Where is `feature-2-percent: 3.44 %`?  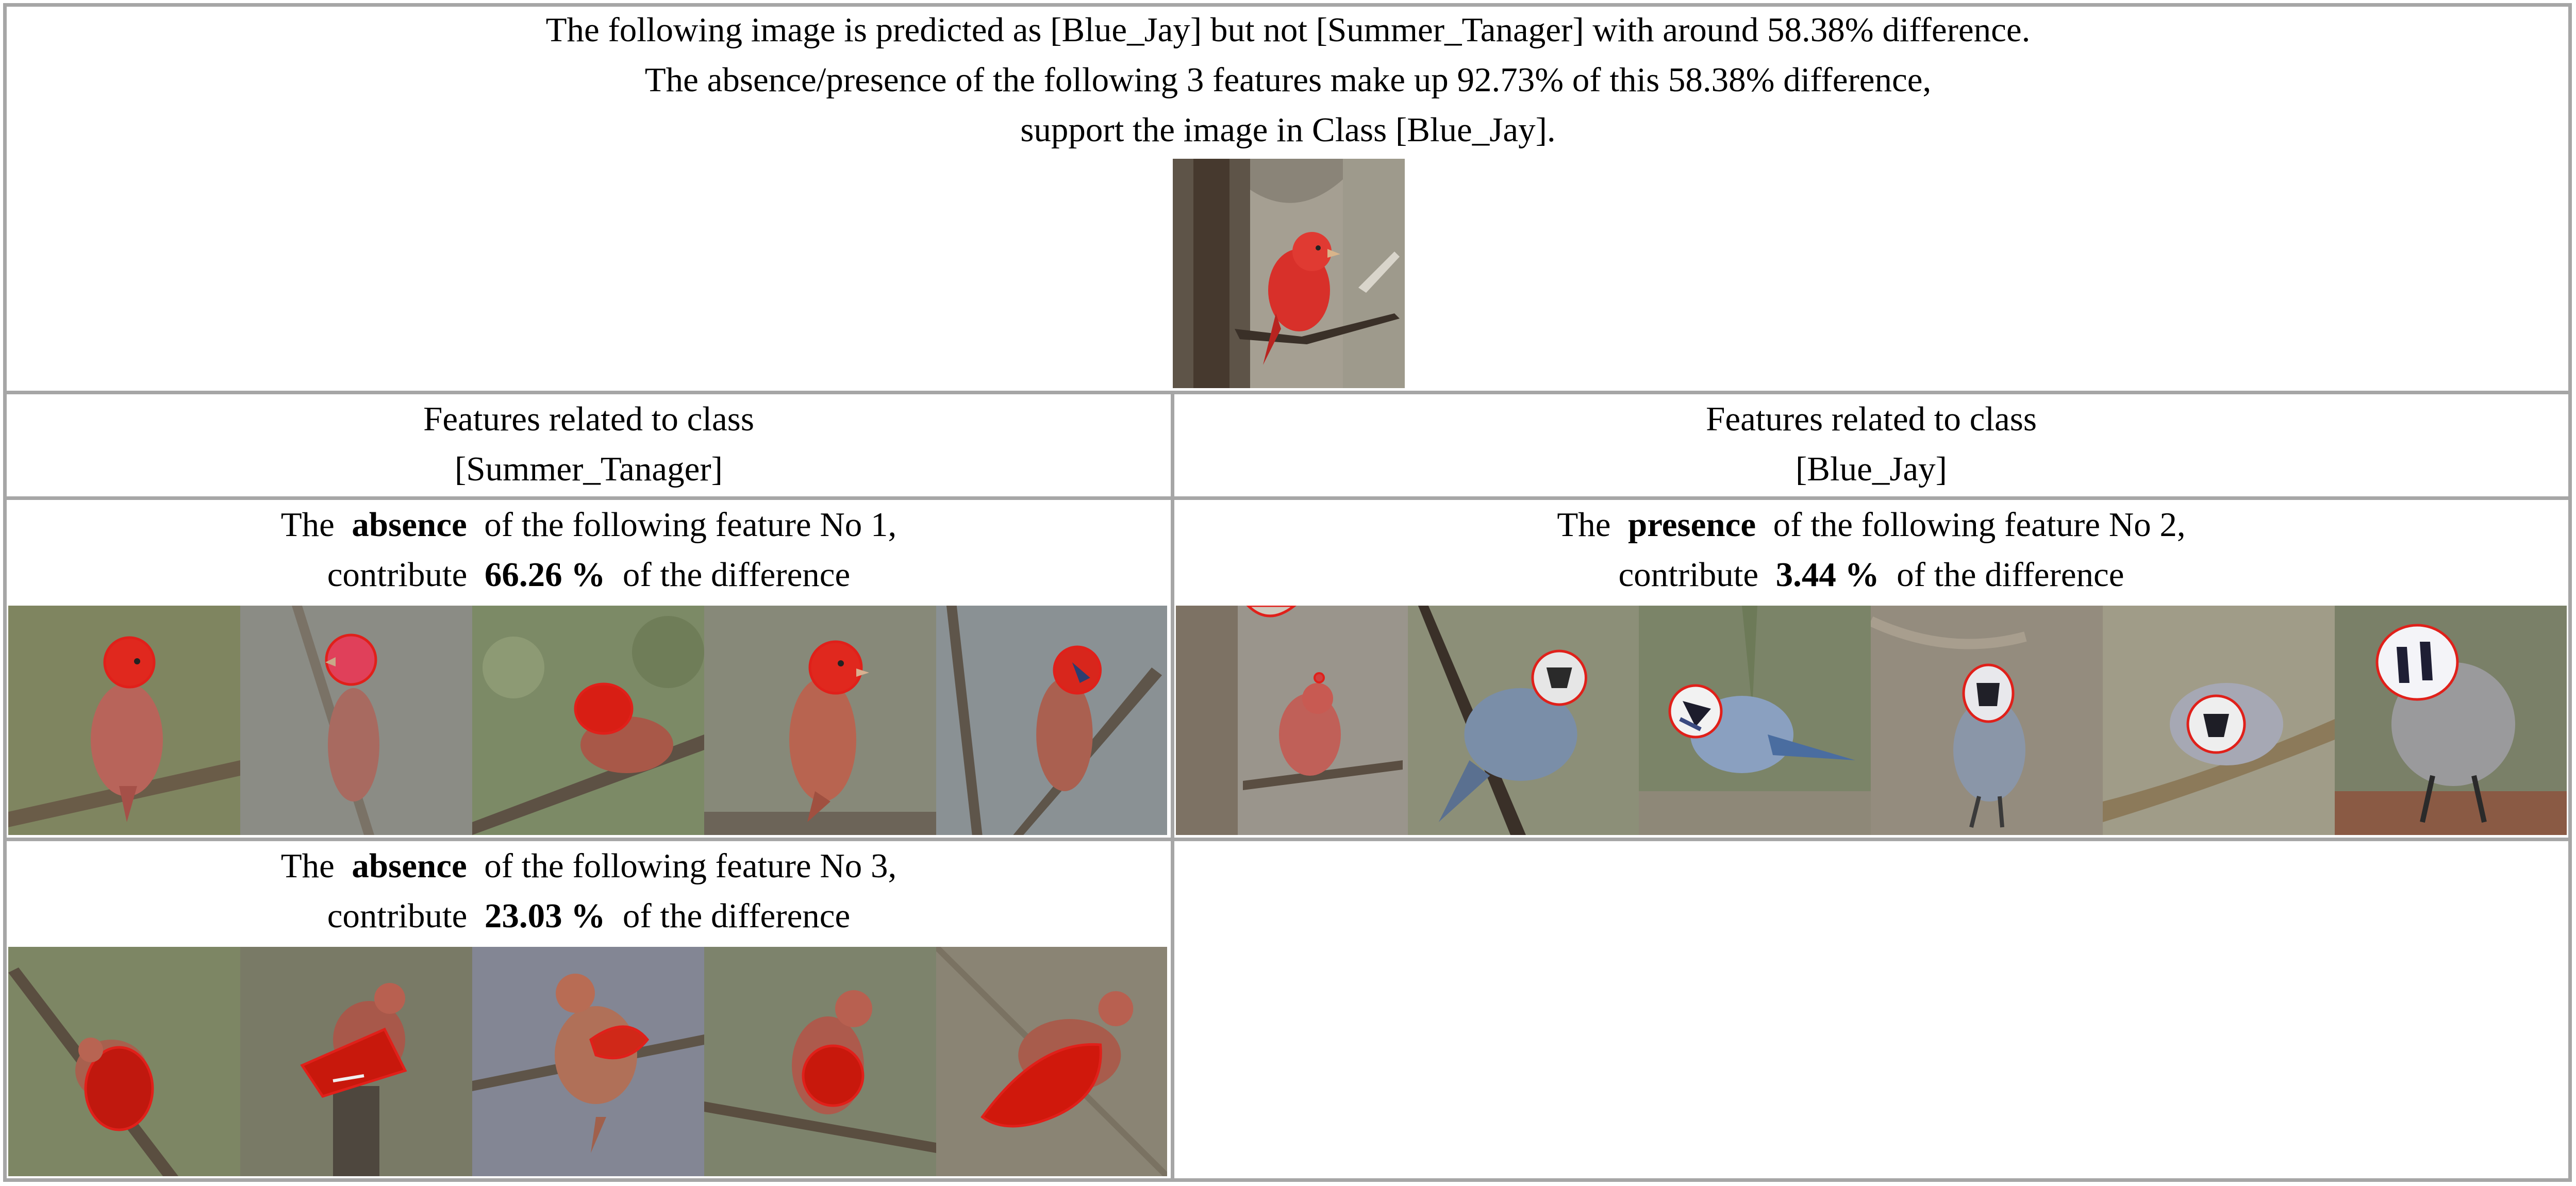 feature-2-percent: 3.44 % is located at coordinates (1828, 575).